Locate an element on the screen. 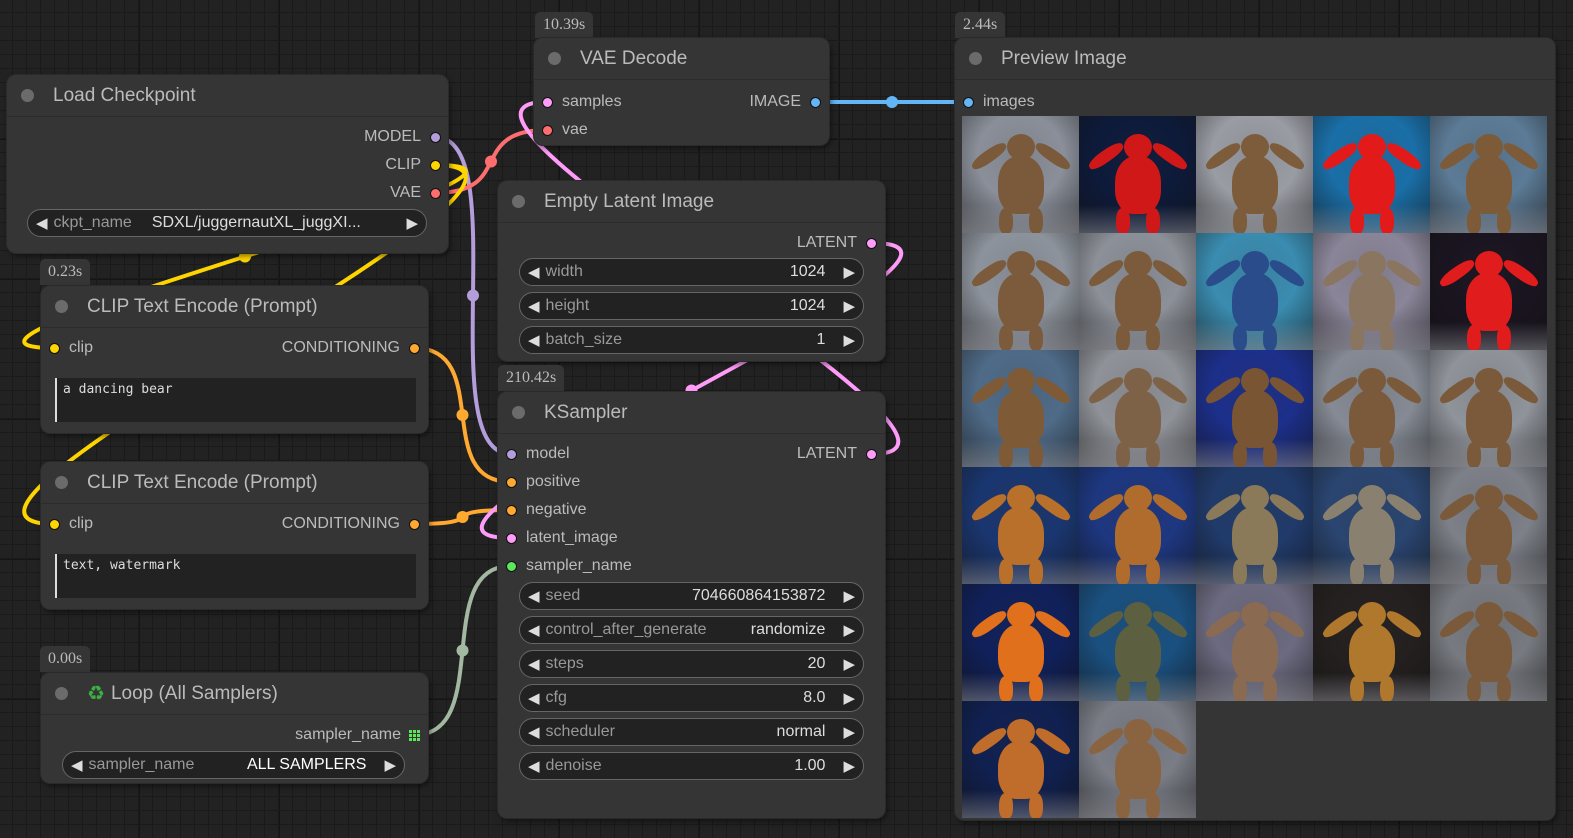  ckpt-name-combo: ◀ ckpt_name SDXL/juggernautXL_juggXI... ▶ is located at coordinates (227, 223).